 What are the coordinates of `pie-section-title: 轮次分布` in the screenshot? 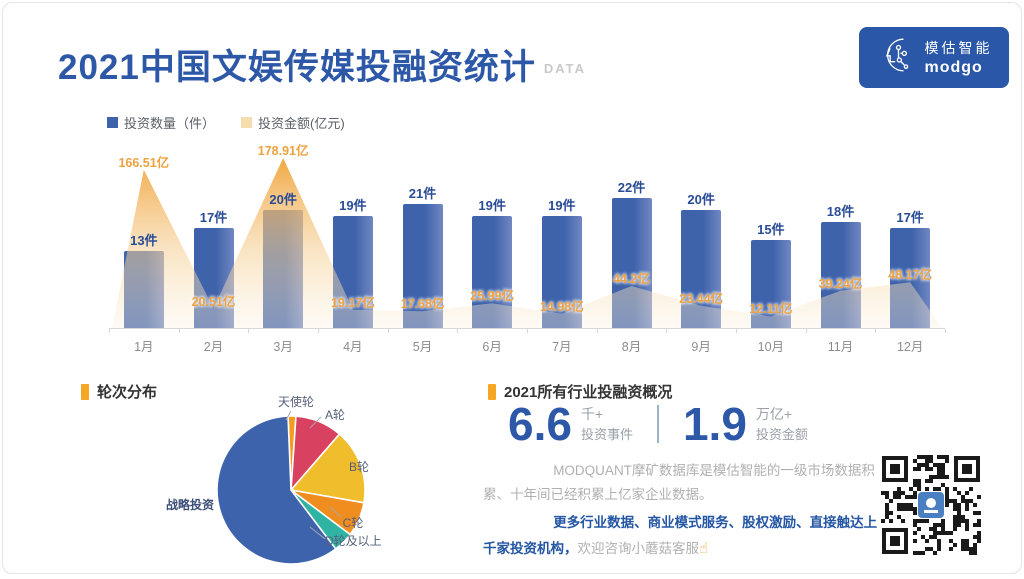 It's located at (127, 391).